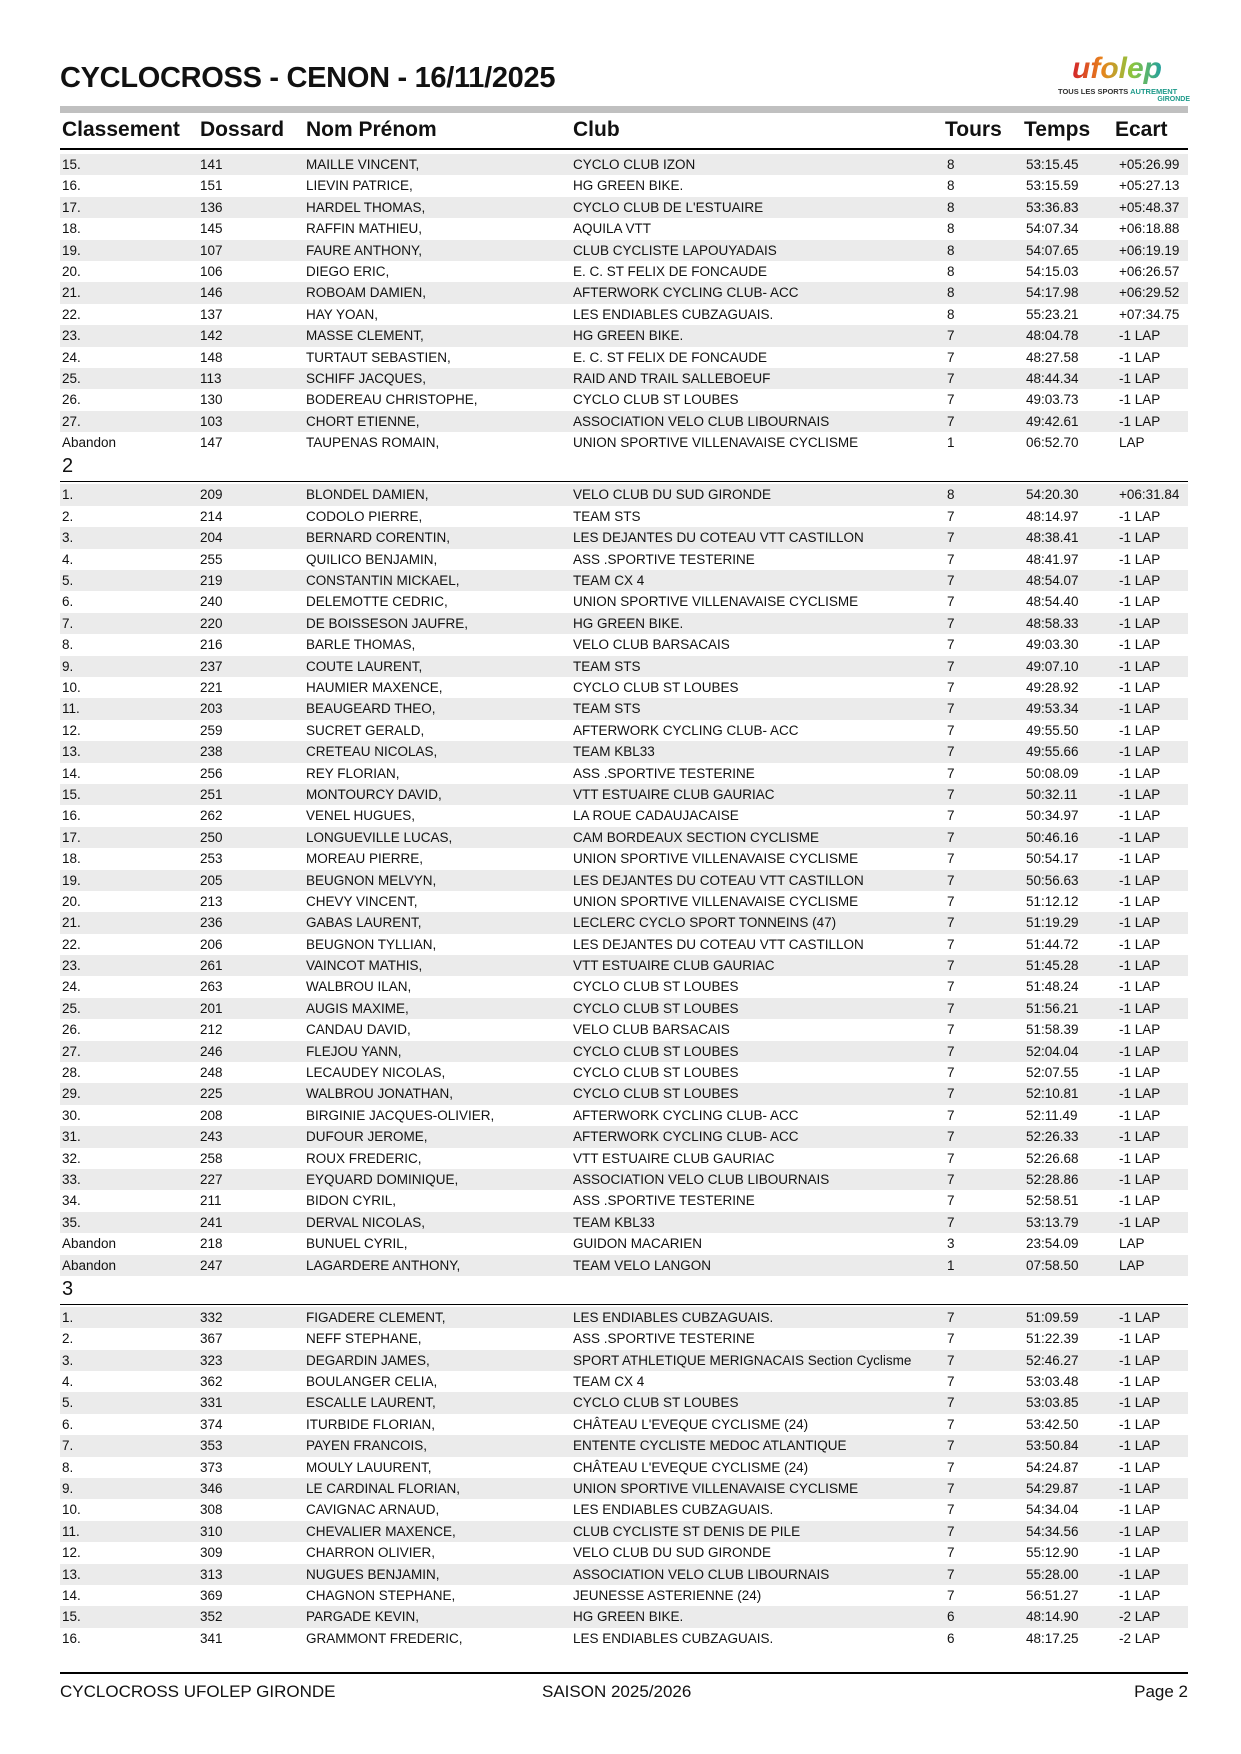 The image size is (1241, 1754). What do you see at coordinates (68, 538) in the screenshot?
I see `cell-rank: 3.` at bounding box center [68, 538].